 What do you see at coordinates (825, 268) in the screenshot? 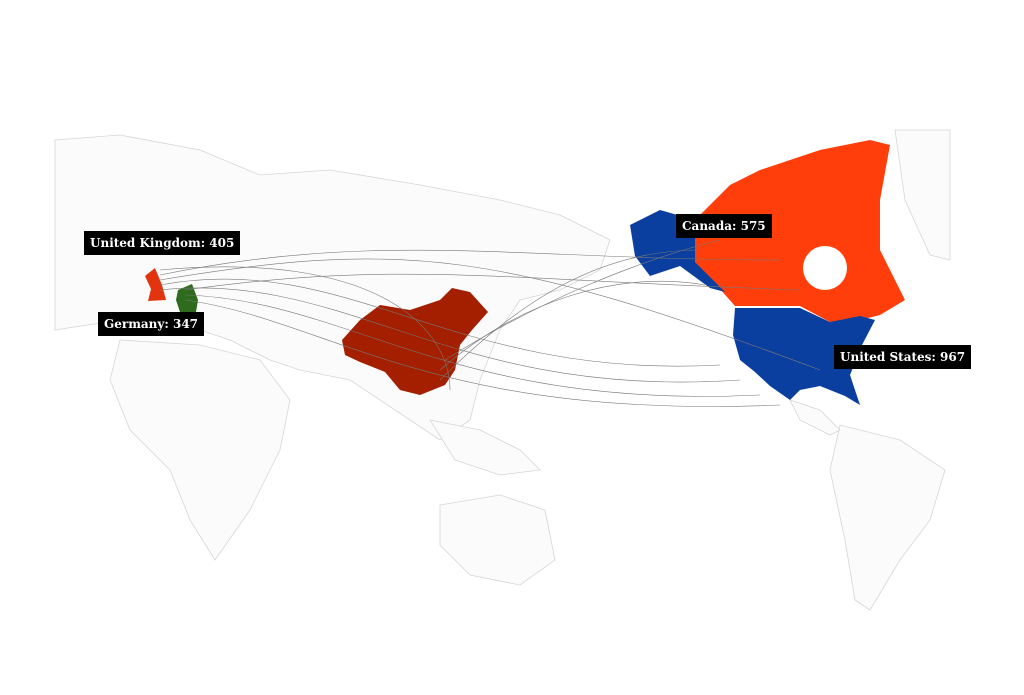
I see `hudson-bay` at bounding box center [825, 268].